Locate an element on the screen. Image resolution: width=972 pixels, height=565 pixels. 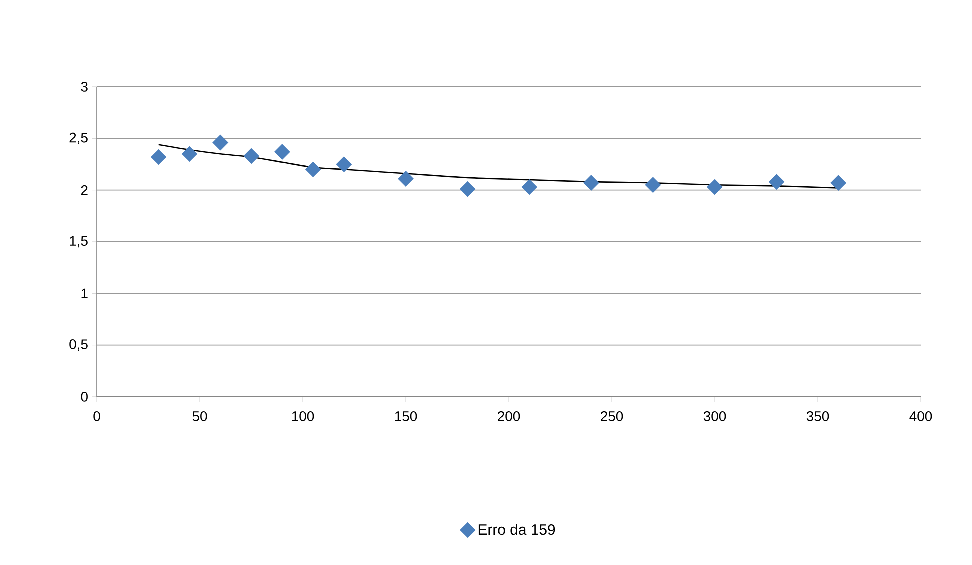
x-tick-label: 100 is located at coordinates (303, 416).